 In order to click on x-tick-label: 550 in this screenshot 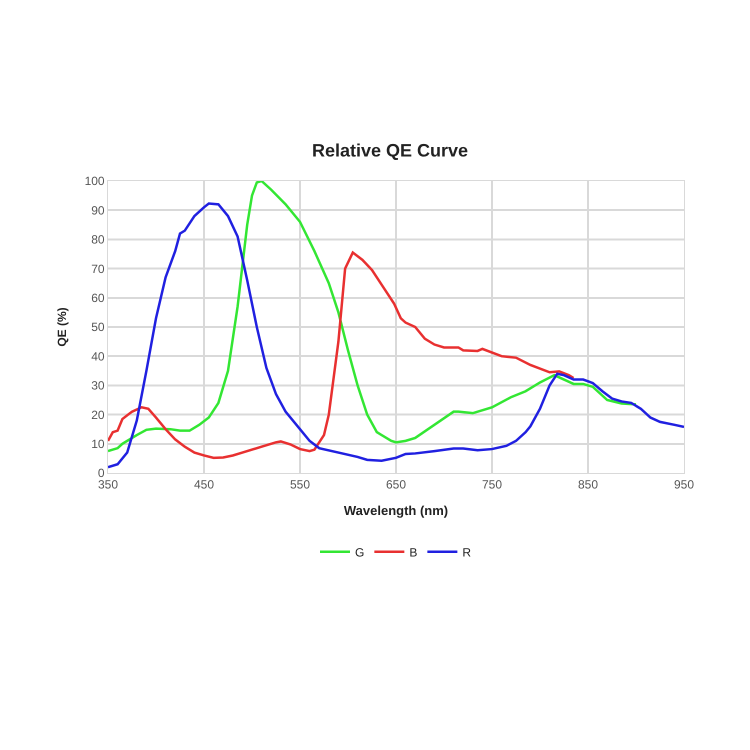, I will do `click(300, 484)`.